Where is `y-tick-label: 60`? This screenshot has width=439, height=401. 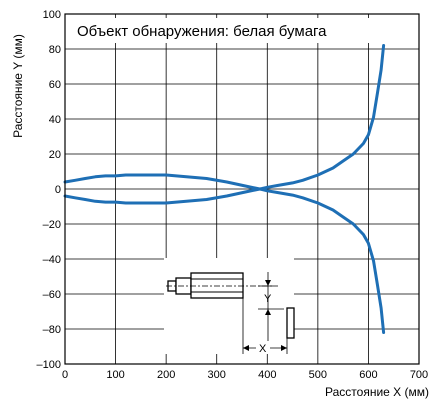 y-tick-label: 60 is located at coordinates (55, 85).